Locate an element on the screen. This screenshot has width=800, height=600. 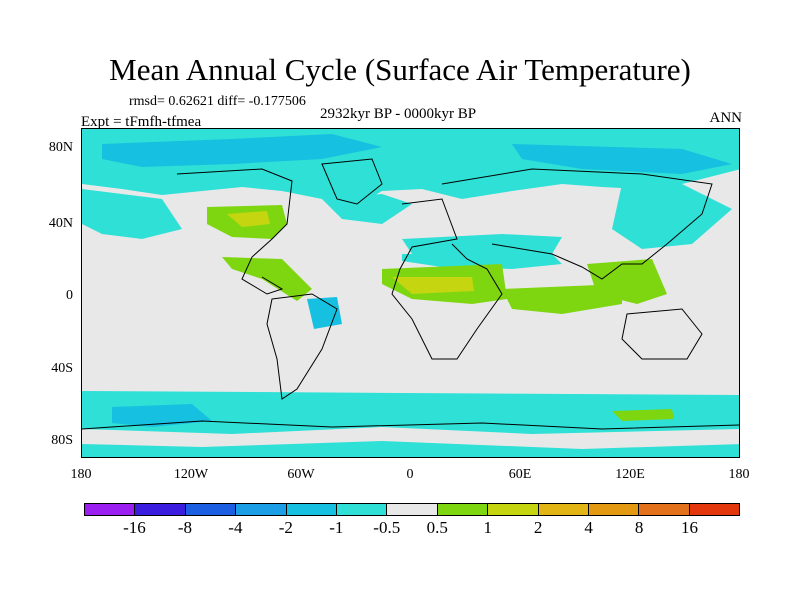
lon-label-60w: 60W is located at coordinates (301, 474).